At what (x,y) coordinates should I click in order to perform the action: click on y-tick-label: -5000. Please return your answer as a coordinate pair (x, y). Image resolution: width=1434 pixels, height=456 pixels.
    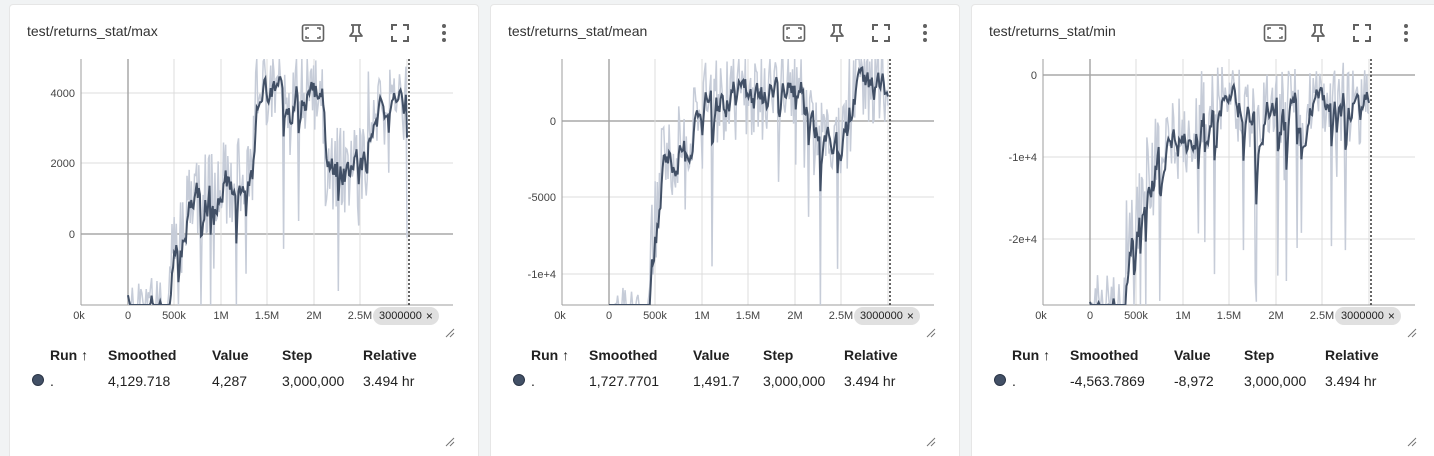
    Looking at the image, I should click on (542, 198).